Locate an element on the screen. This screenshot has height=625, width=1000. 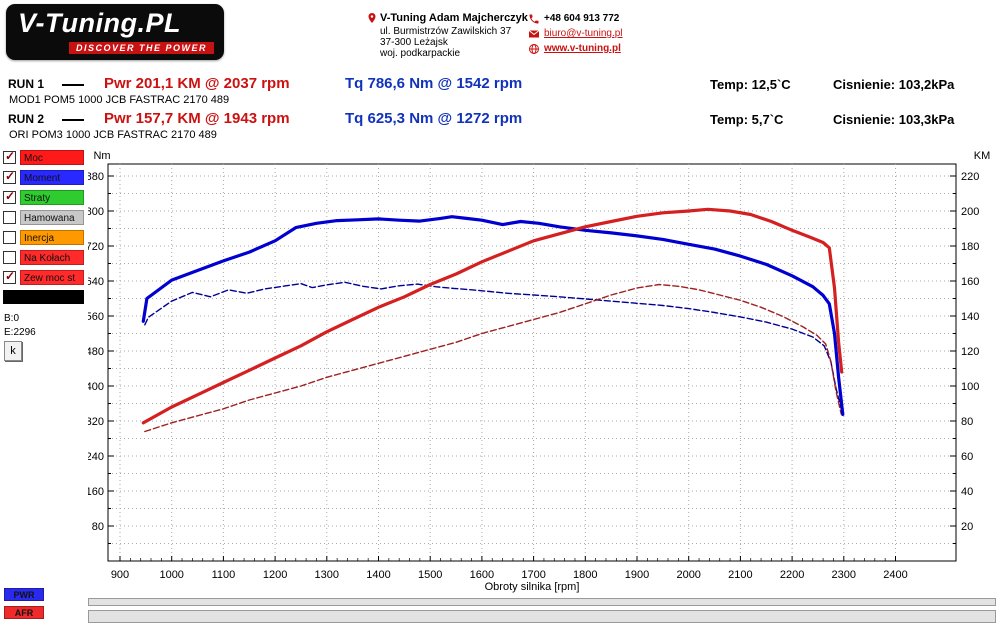
svg-text: 60 is located at coordinates (967, 457).